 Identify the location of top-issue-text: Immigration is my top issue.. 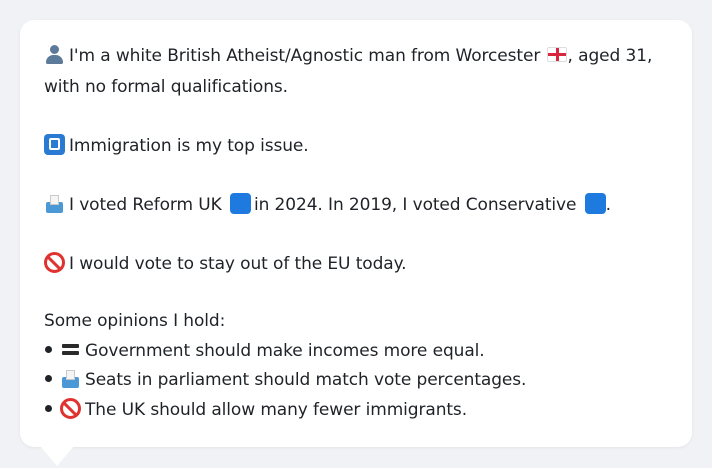
(189, 146).